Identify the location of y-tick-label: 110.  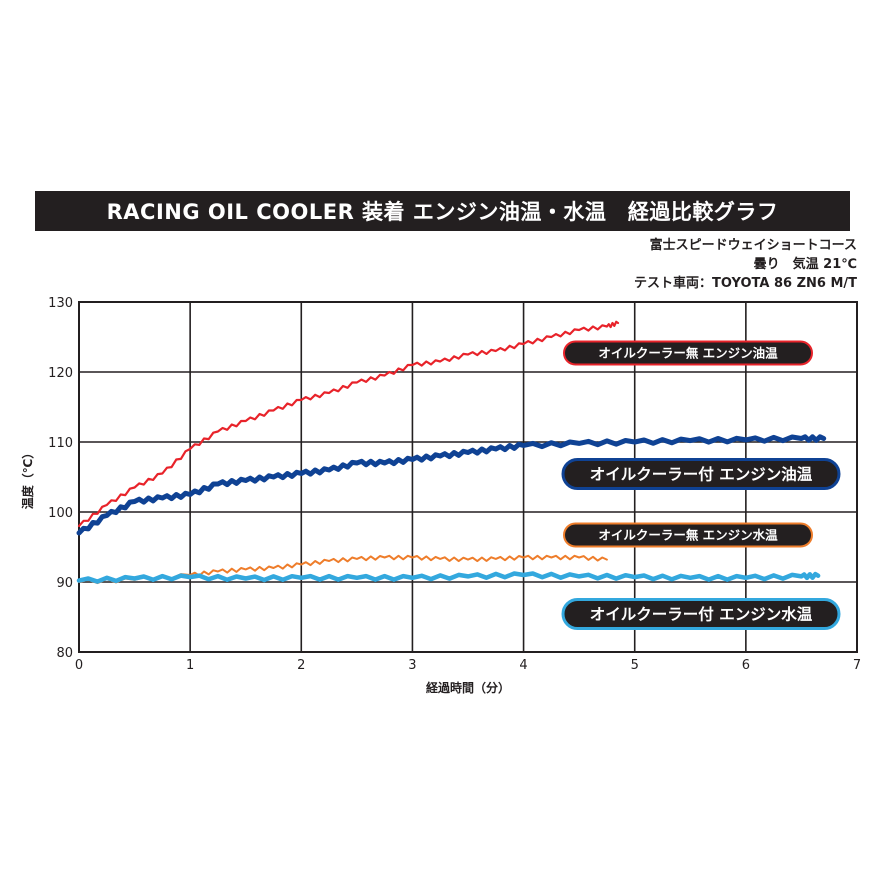
(60, 443).